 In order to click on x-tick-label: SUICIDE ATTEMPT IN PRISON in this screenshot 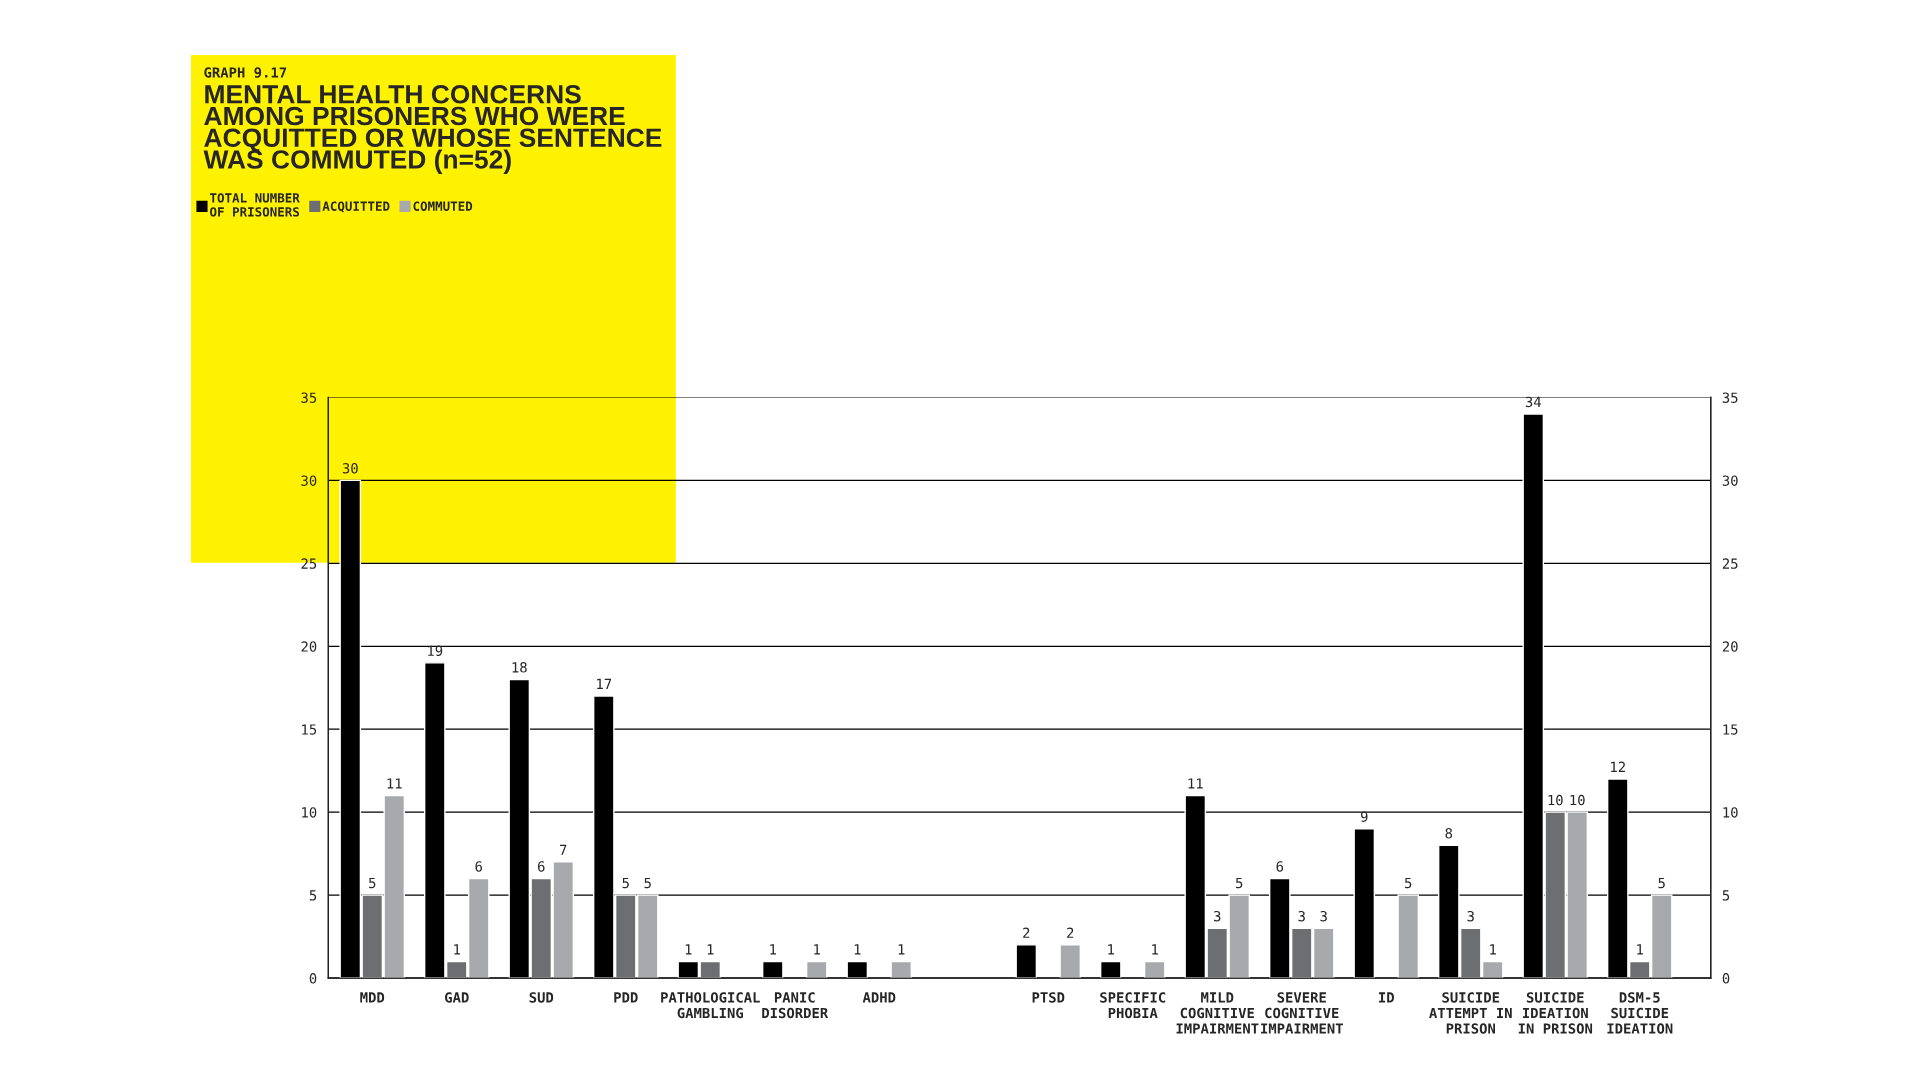, I will do `click(1470, 1013)`.